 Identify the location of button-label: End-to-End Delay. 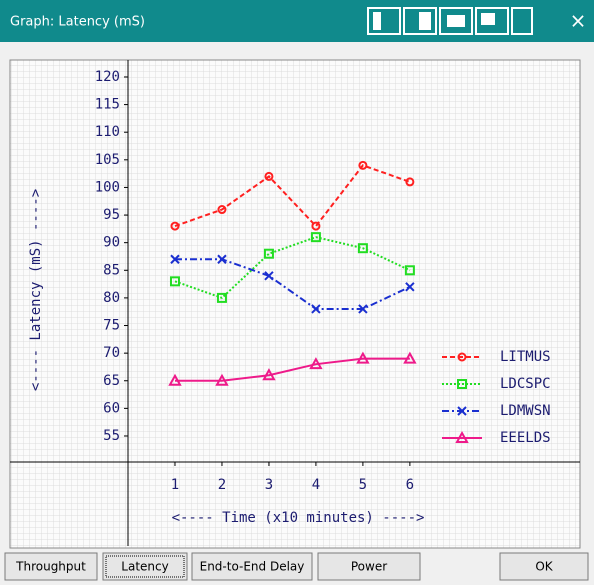
(252, 567).